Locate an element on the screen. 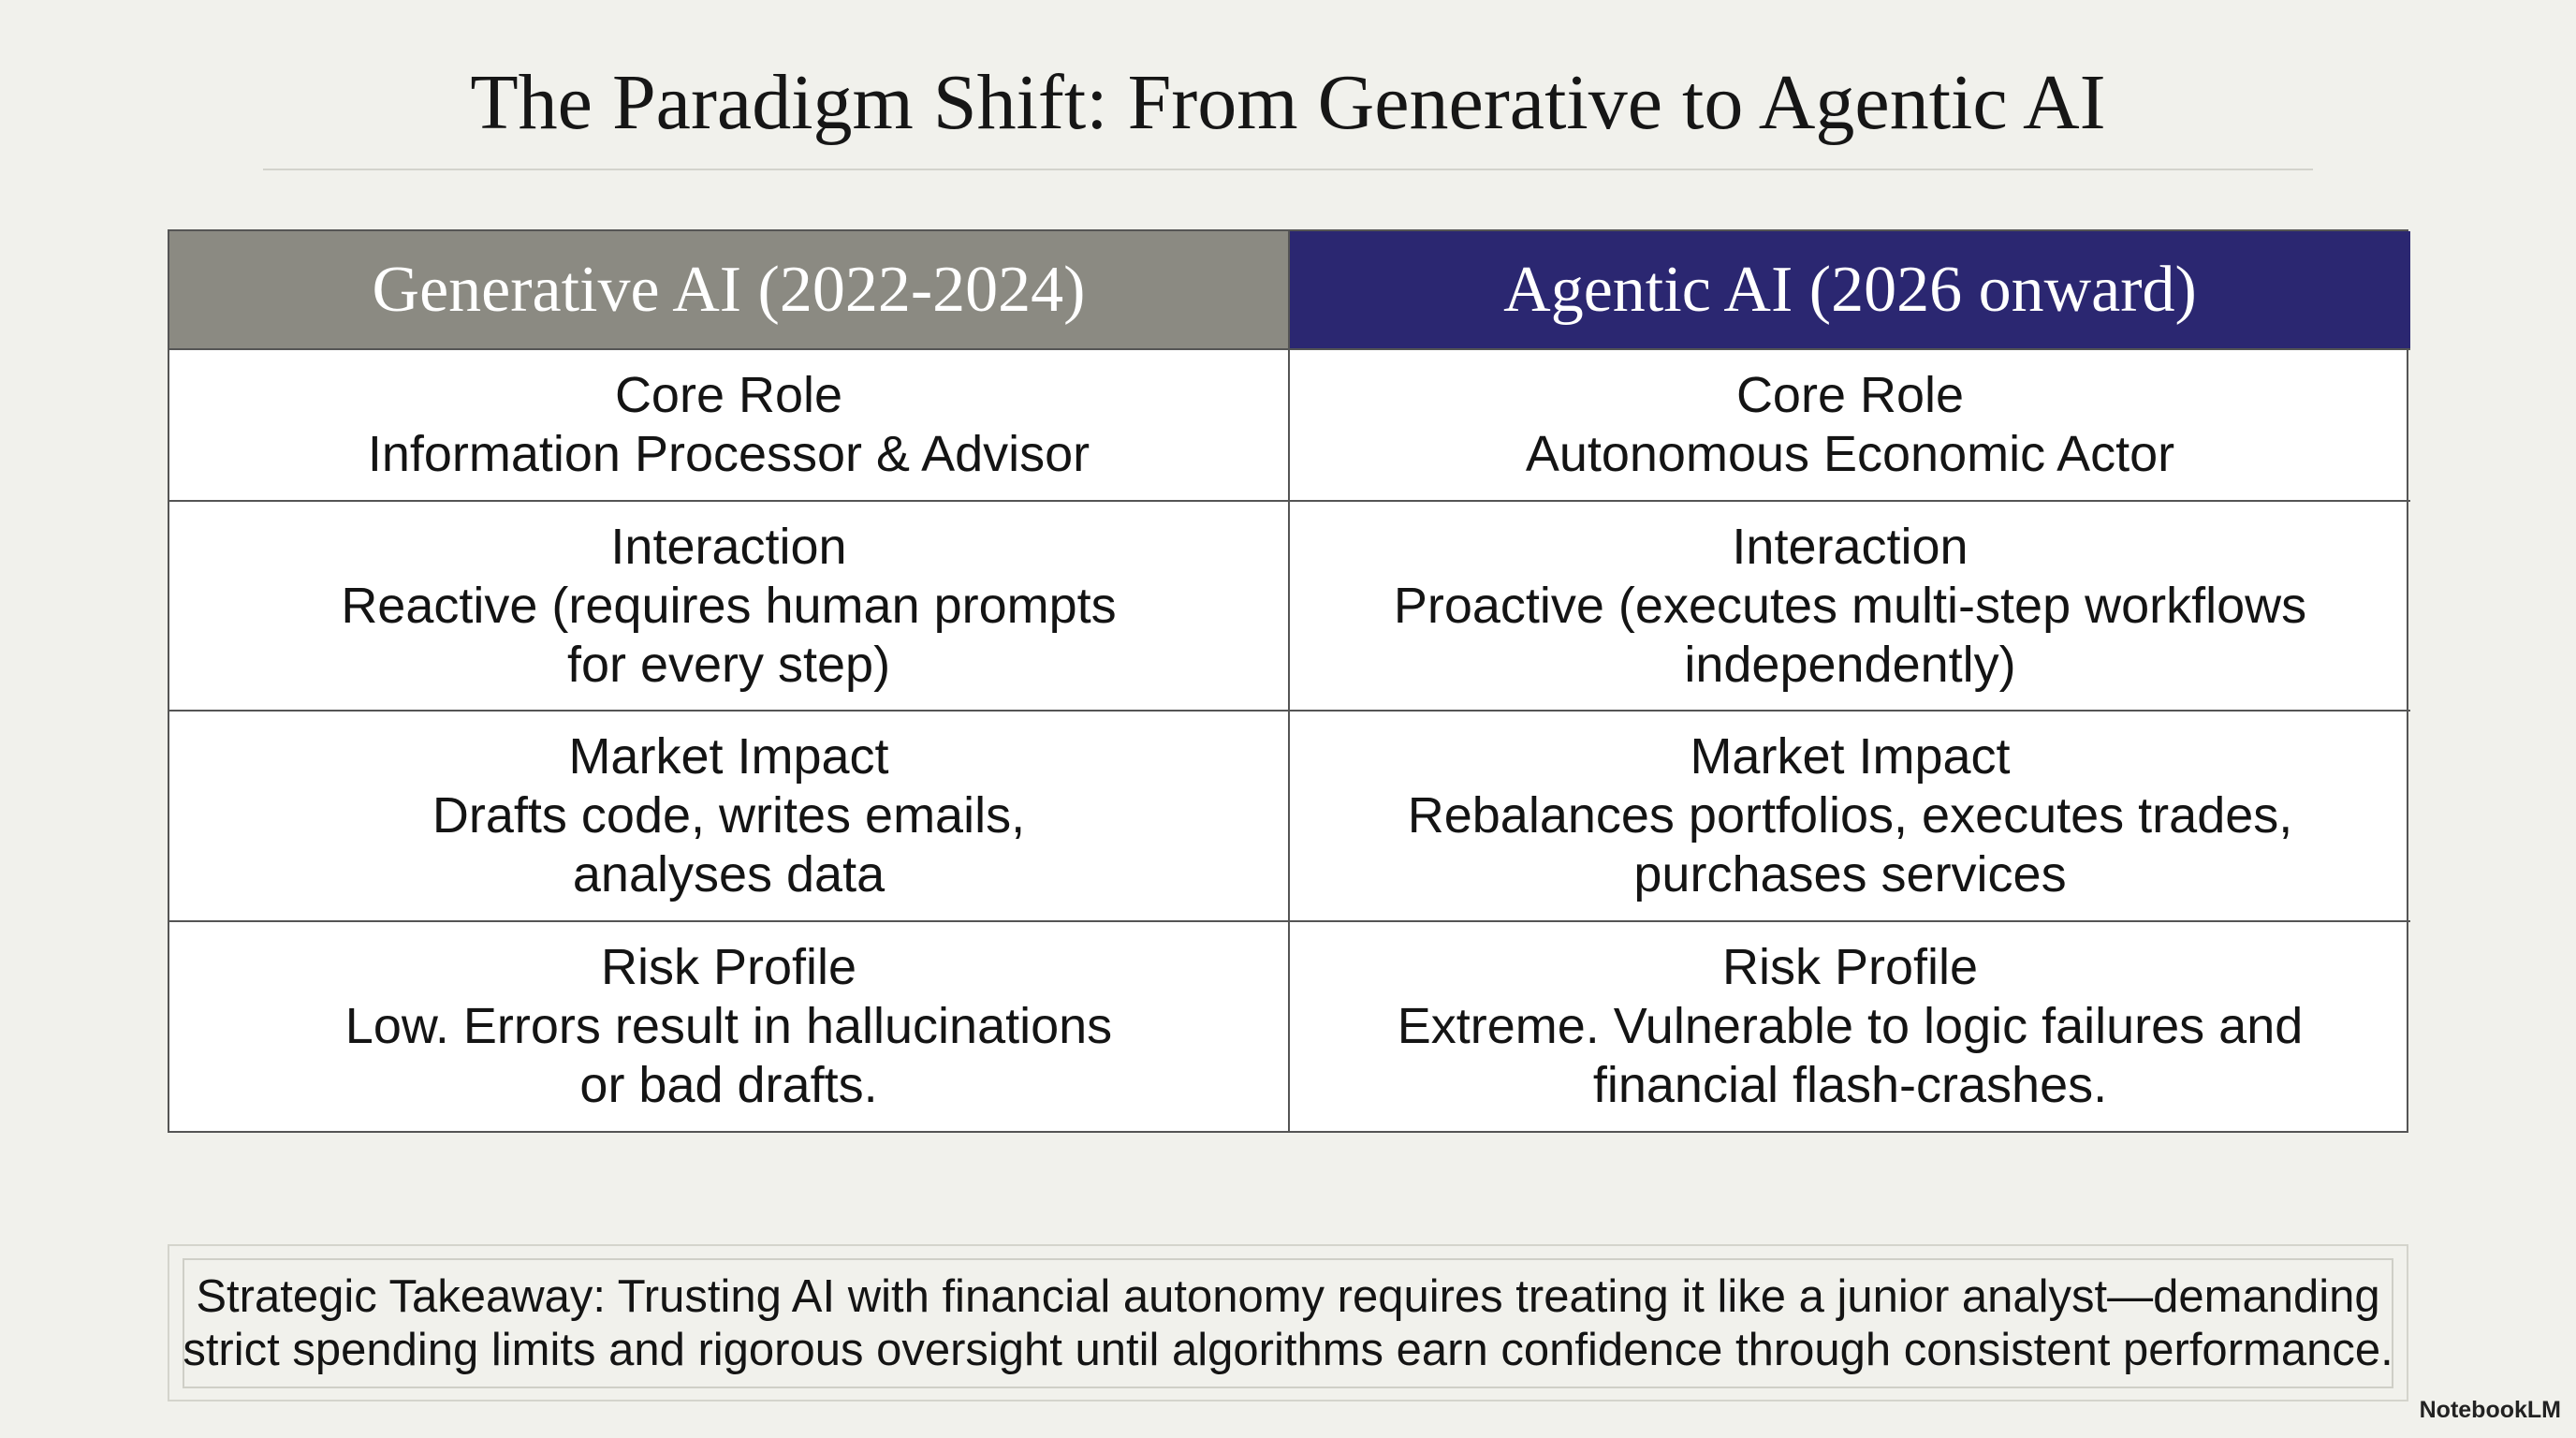 The image size is (2576, 1438). cell-text: analyses data is located at coordinates (729, 874).